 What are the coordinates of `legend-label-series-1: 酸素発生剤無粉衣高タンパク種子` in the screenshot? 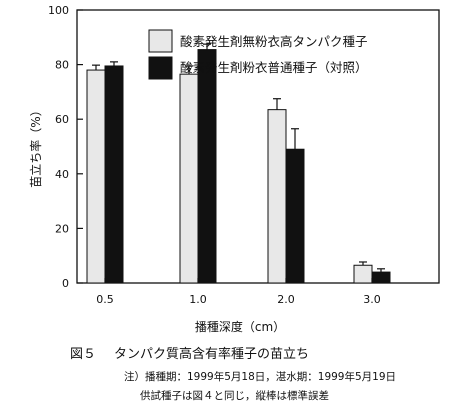 It's located at (274, 41).